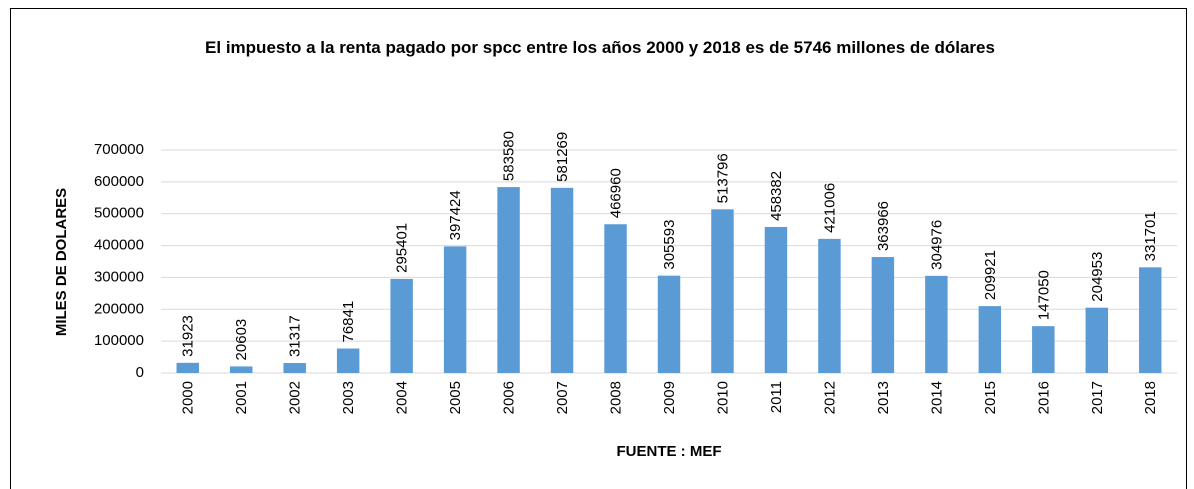 The image size is (1194, 489). Describe the element at coordinates (295, 397) in the screenshot. I see `x-tick-label: 2002` at that location.